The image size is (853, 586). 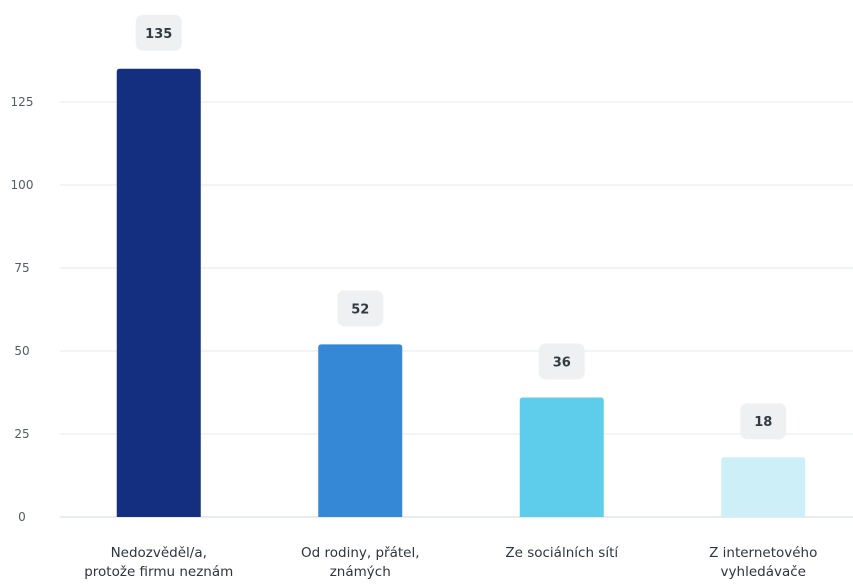 I want to click on data-label: 52, so click(x=360, y=309).